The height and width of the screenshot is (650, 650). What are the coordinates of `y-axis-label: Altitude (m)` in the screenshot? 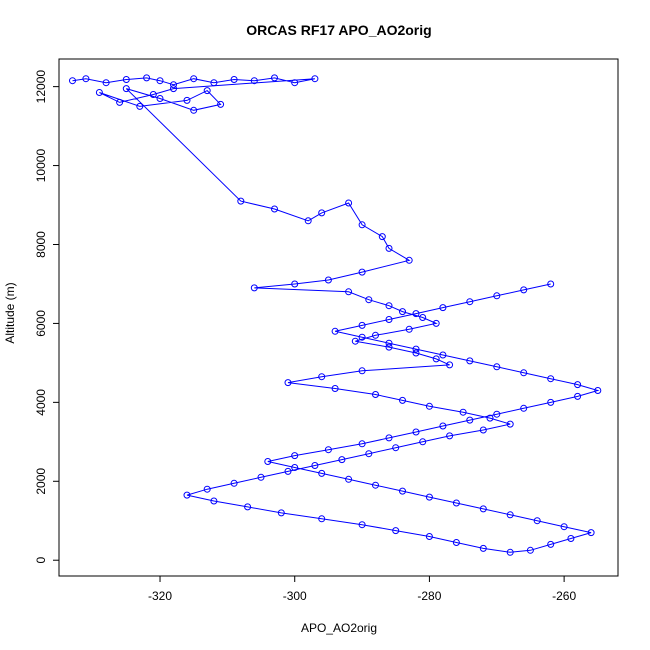 It's located at (10, 312).